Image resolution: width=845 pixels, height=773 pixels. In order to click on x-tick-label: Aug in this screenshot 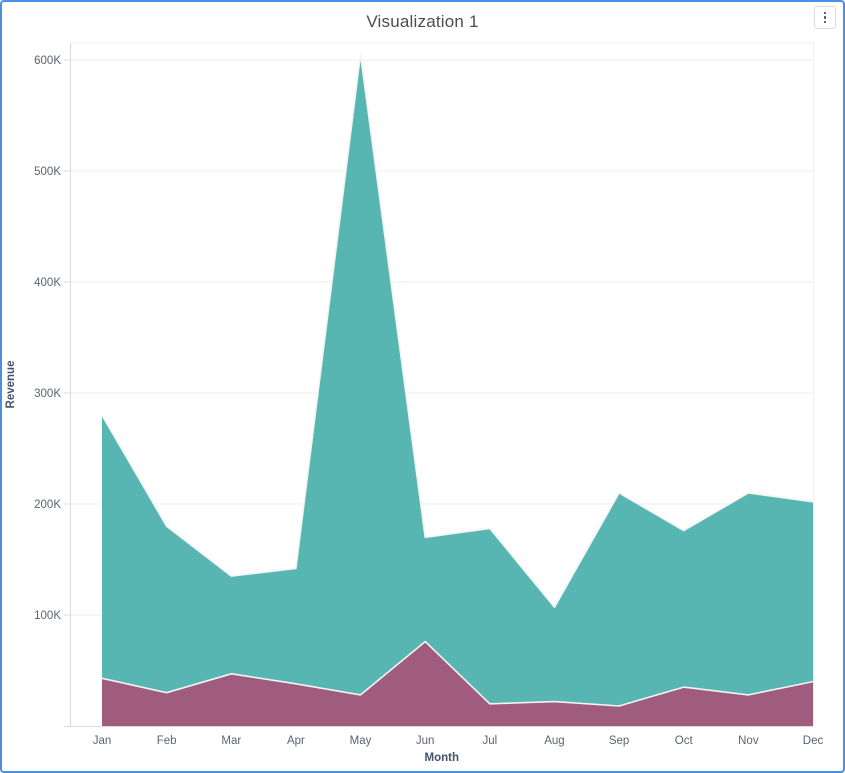, I will do `click(554, 741)`.